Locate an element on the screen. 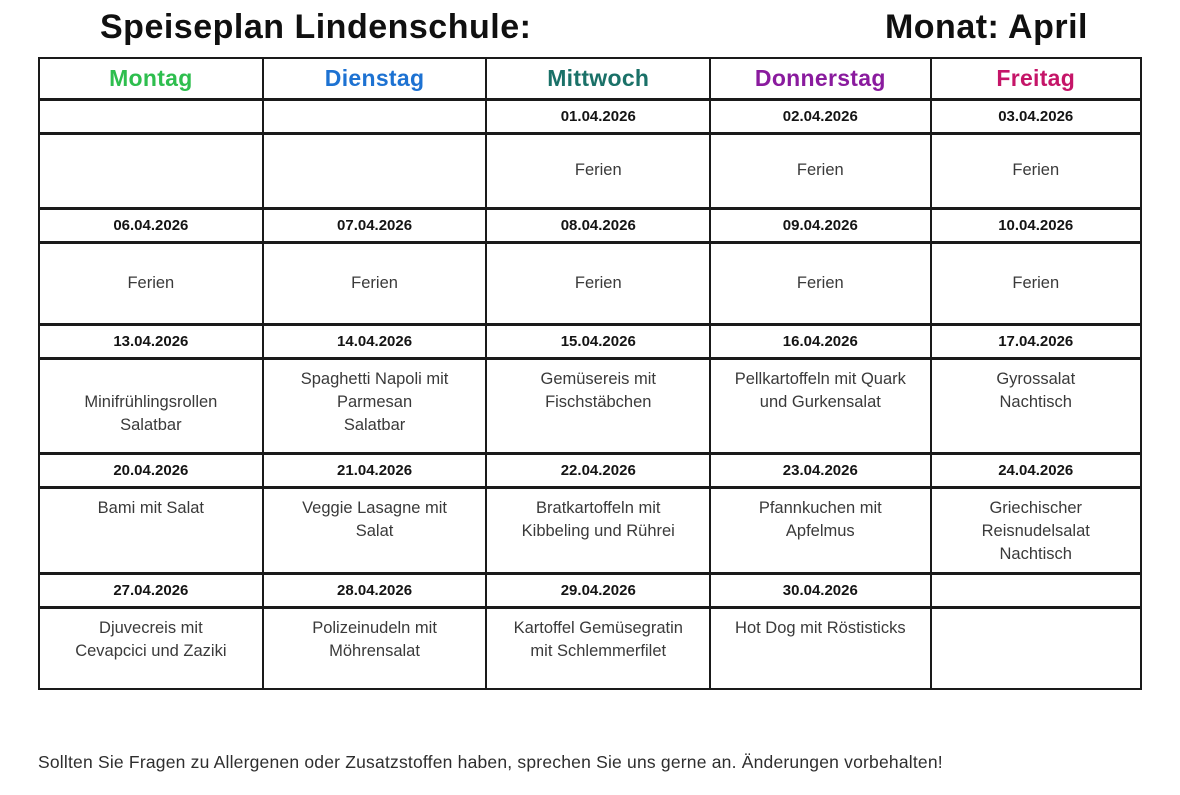 The width and height of the screenshot is (1180, 795). week1-date-row: 01.04.2026 02.04.2026 03.04.2026 is located at coordinates (590, 116).